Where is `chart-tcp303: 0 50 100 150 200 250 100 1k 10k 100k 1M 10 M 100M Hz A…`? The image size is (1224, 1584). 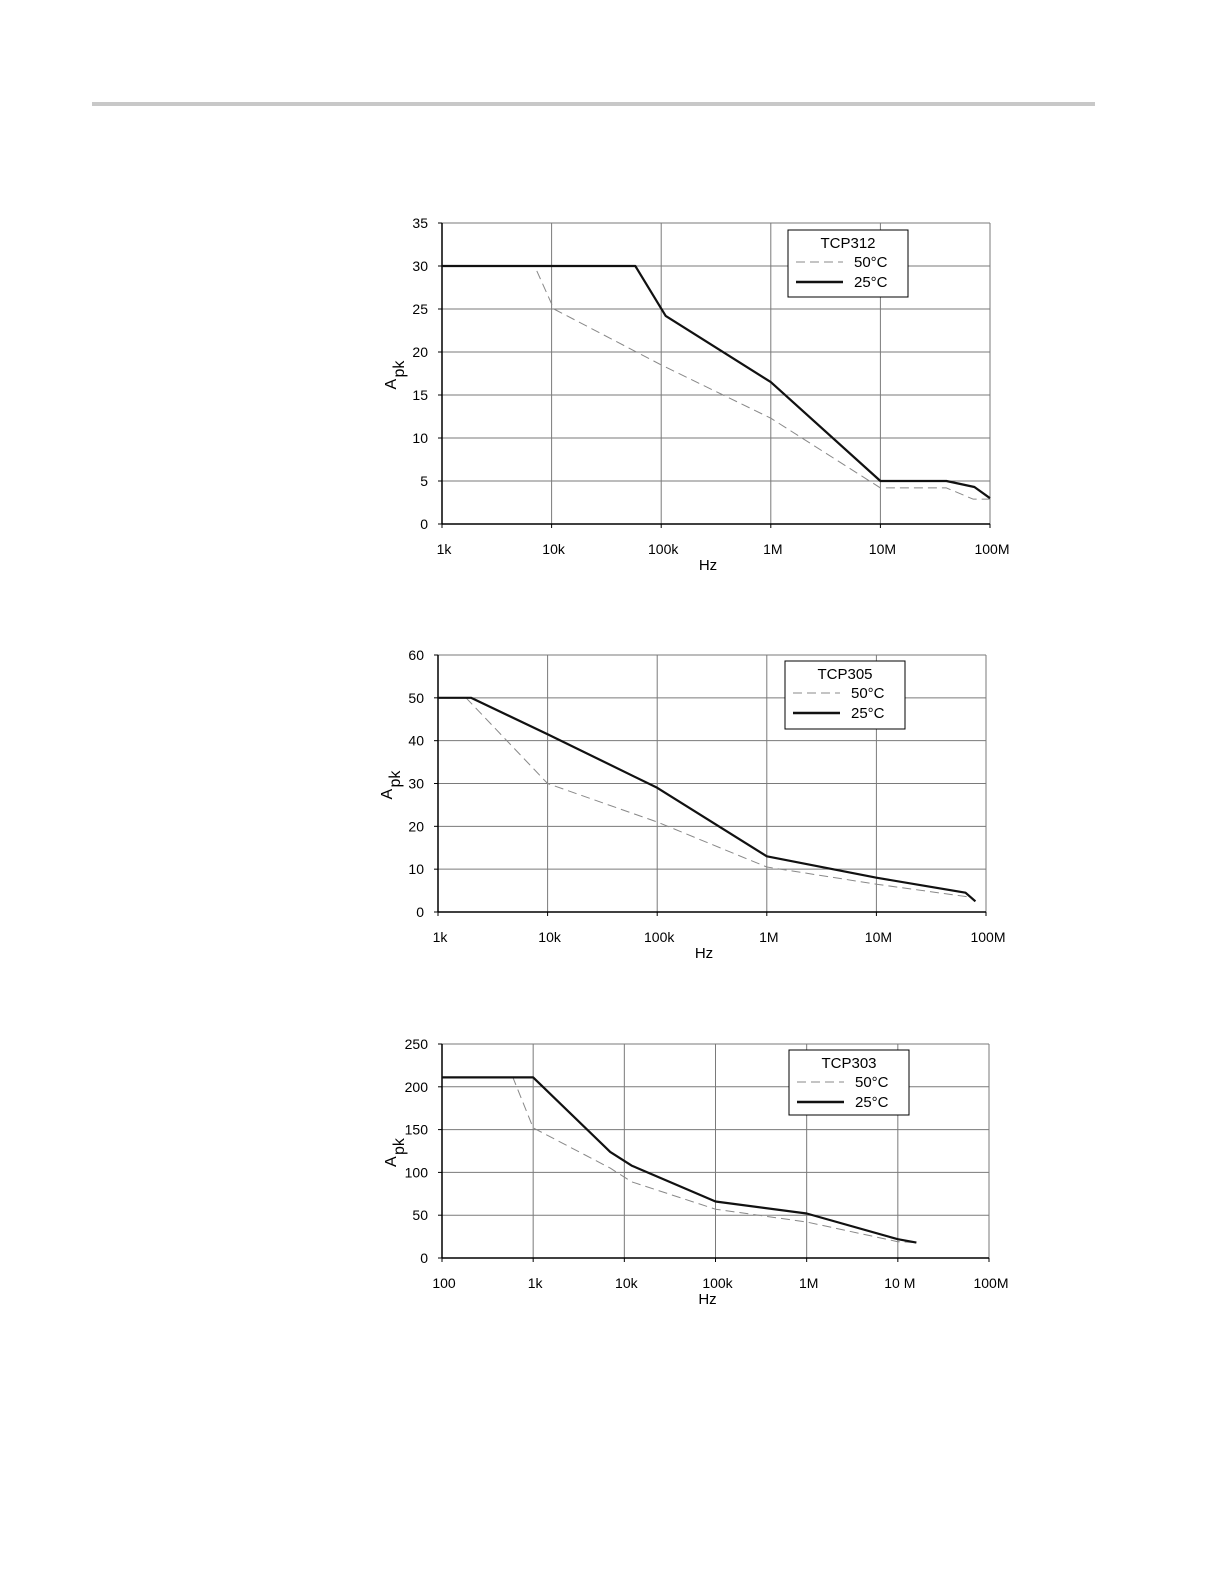 chart-tcp303: 0 50 100 150 200 250 100 1k 10k 100k 1M 10 M 100M Hz A… is located at coordinates (696, 1172).